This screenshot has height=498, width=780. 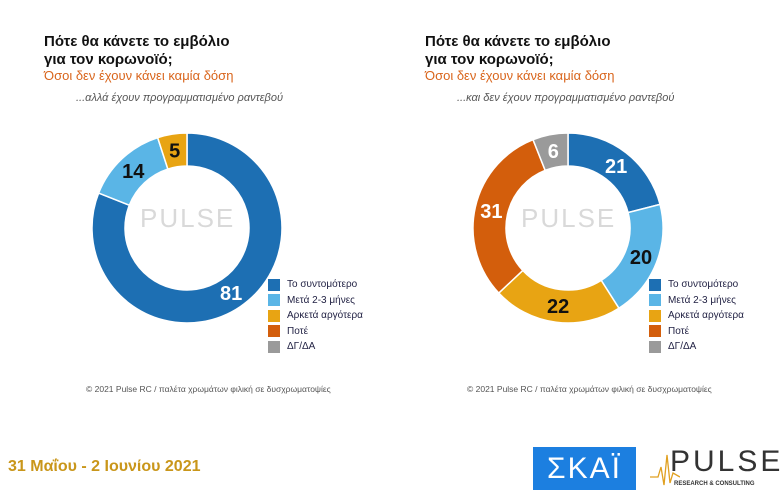 What do you see at coordinates (616, 167) in the screenshot?
I see `data-label: 21` at bounding box center [616, 167].